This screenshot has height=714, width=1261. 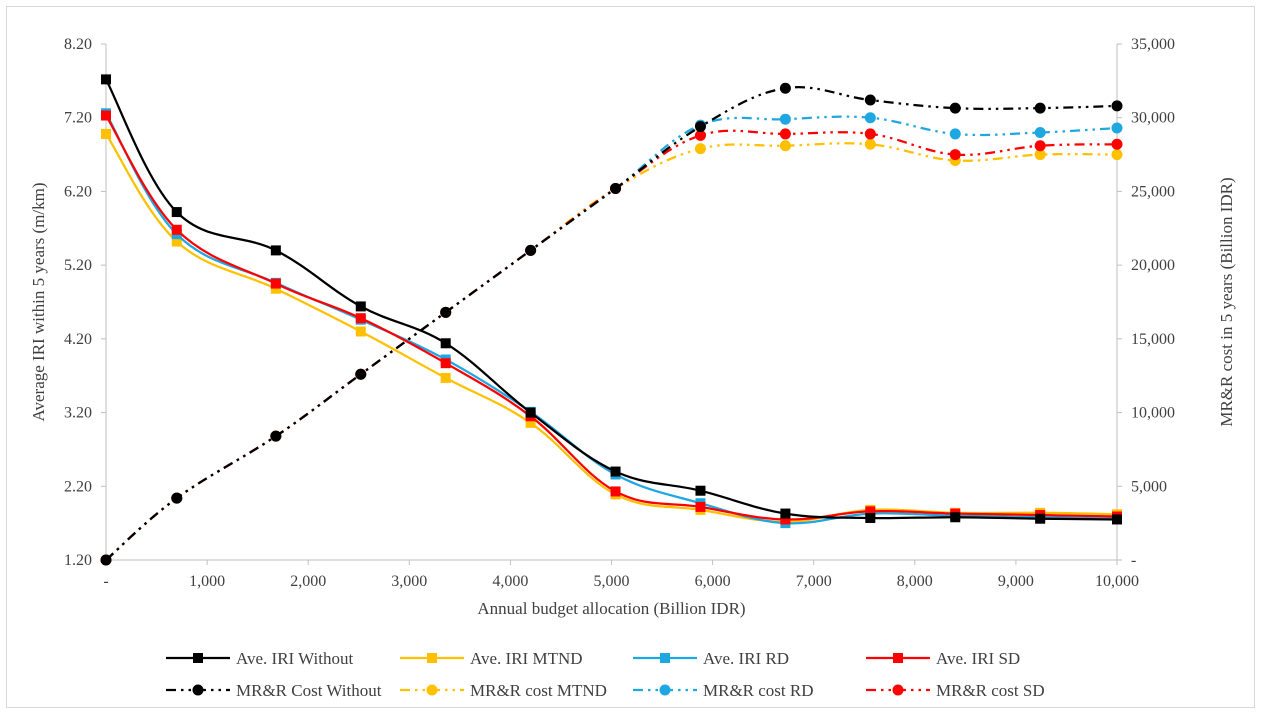 I want to click on legend-label: Ave. IRI RD, so click(x=746, y=658).